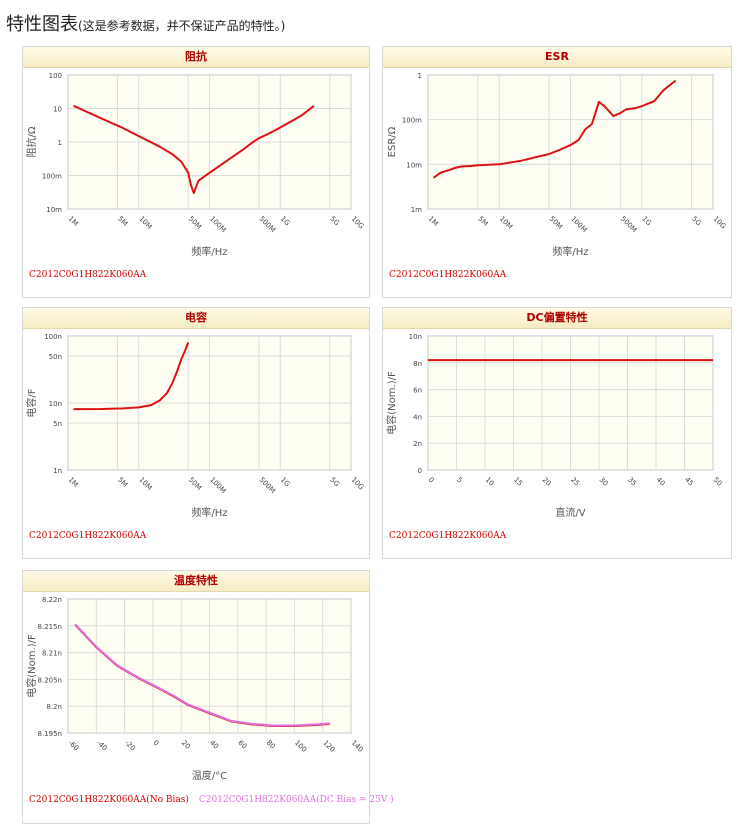 The height and width of the screenshot is (833, 750). I want to click on x-tick-label: 15, so click(518, 482).